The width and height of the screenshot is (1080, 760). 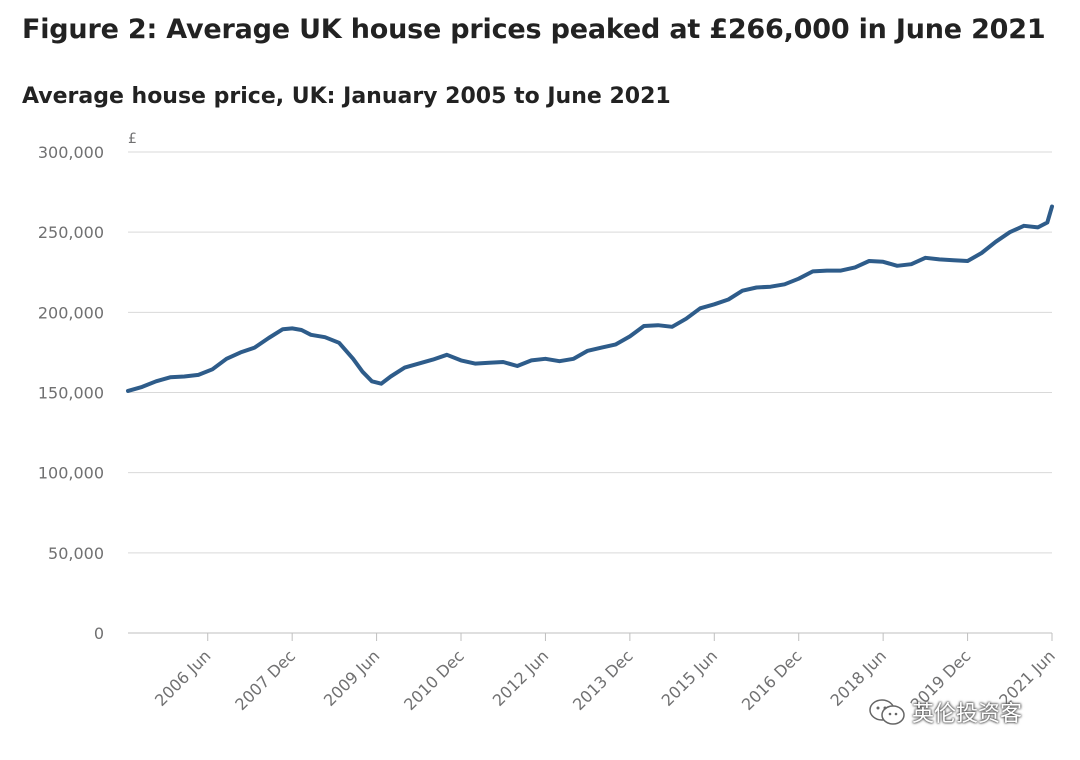 I want to click on x-tick-label: 2010 Dec, so click(x=434, y=680).